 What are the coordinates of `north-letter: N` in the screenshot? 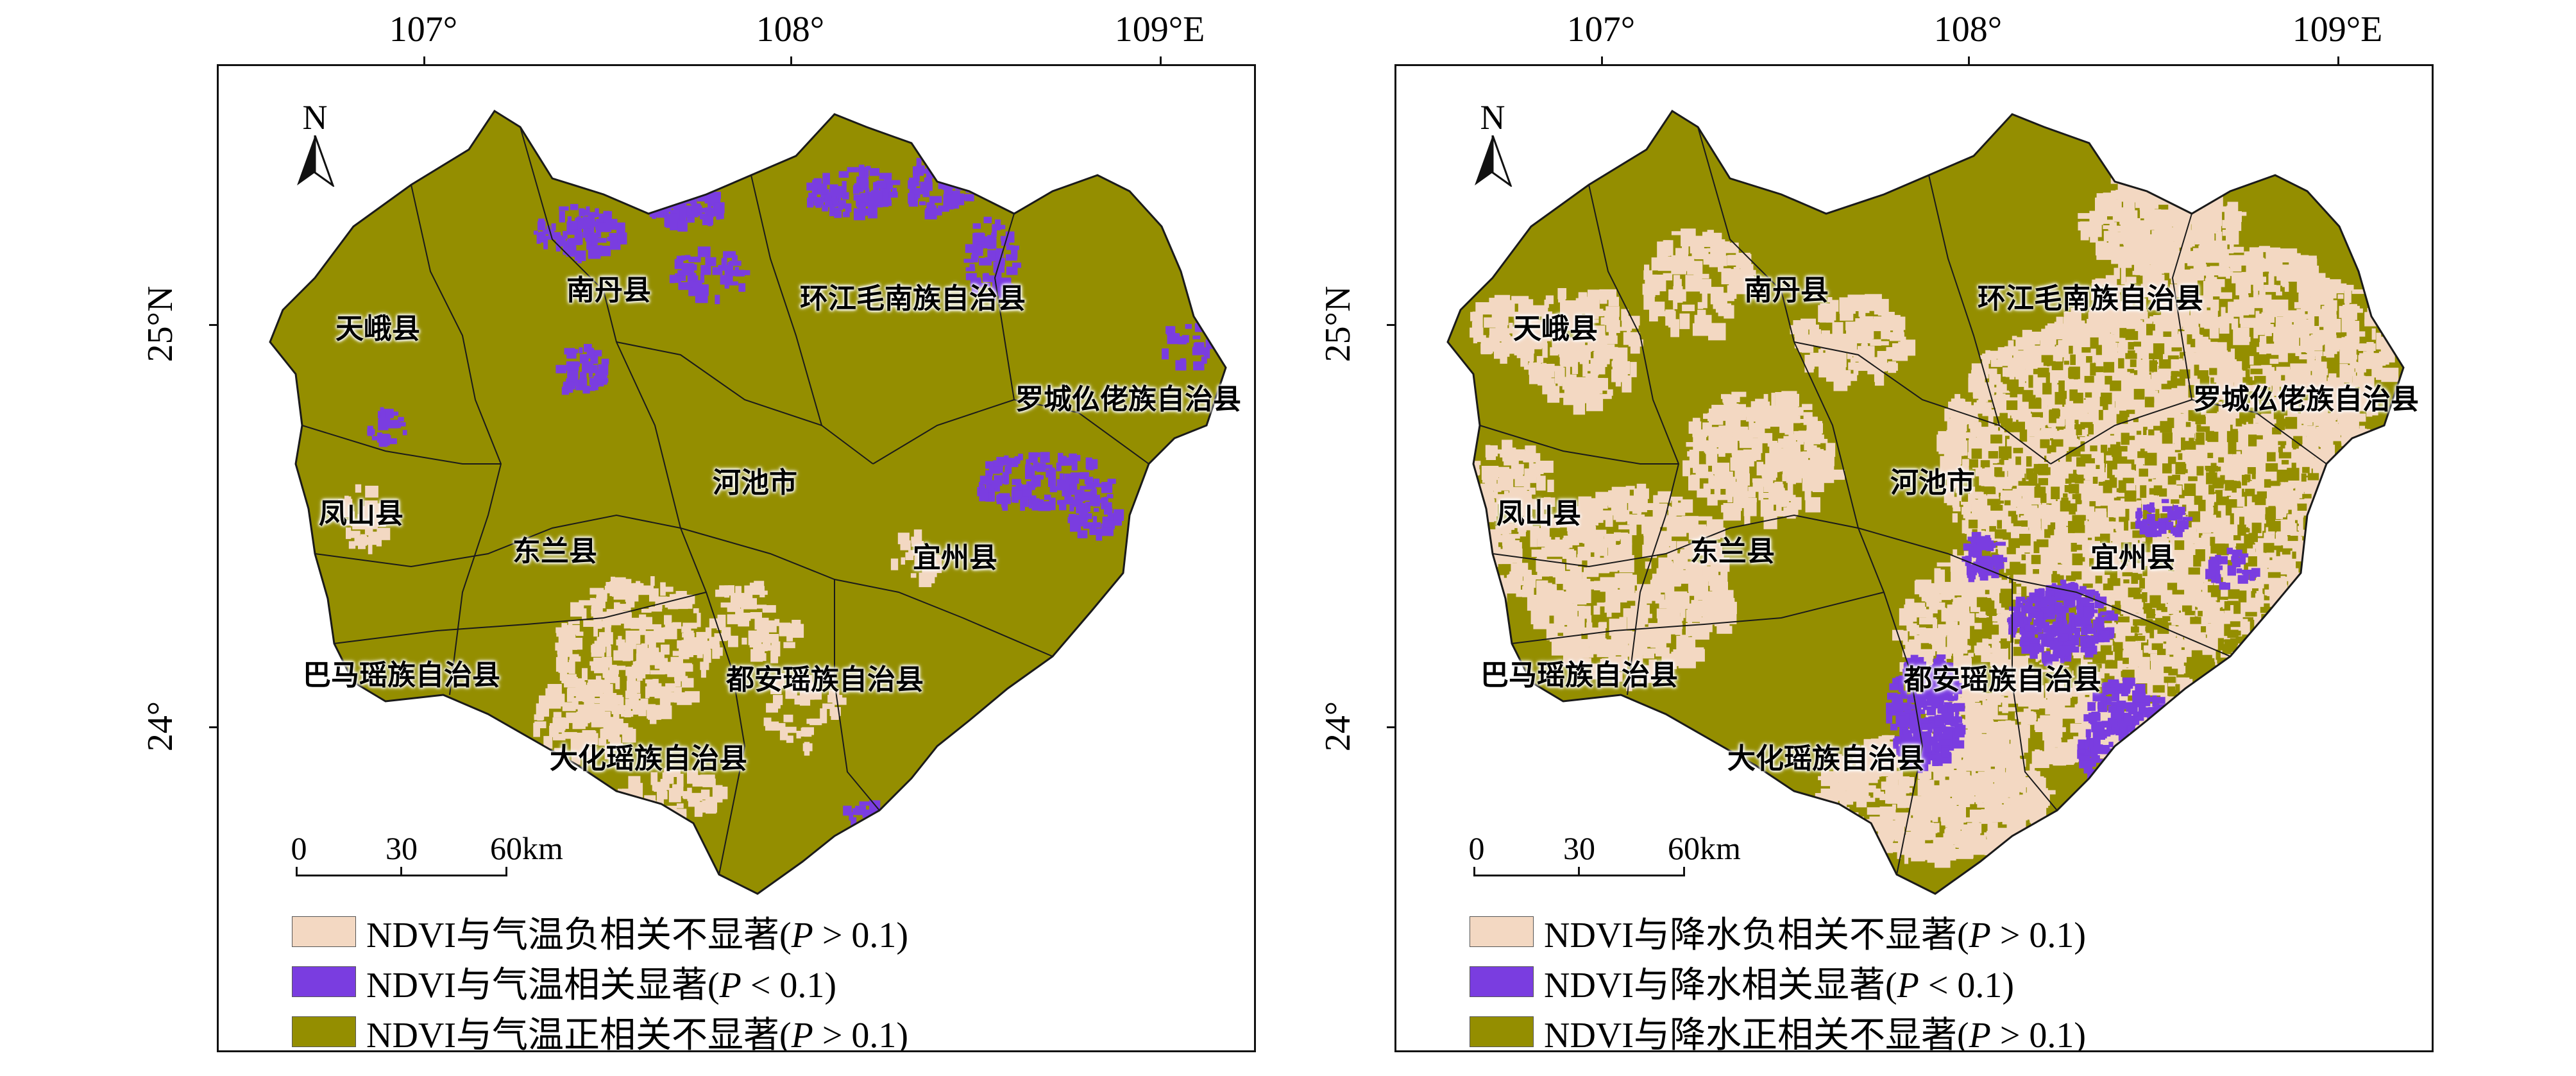 It's located at (315, 117).